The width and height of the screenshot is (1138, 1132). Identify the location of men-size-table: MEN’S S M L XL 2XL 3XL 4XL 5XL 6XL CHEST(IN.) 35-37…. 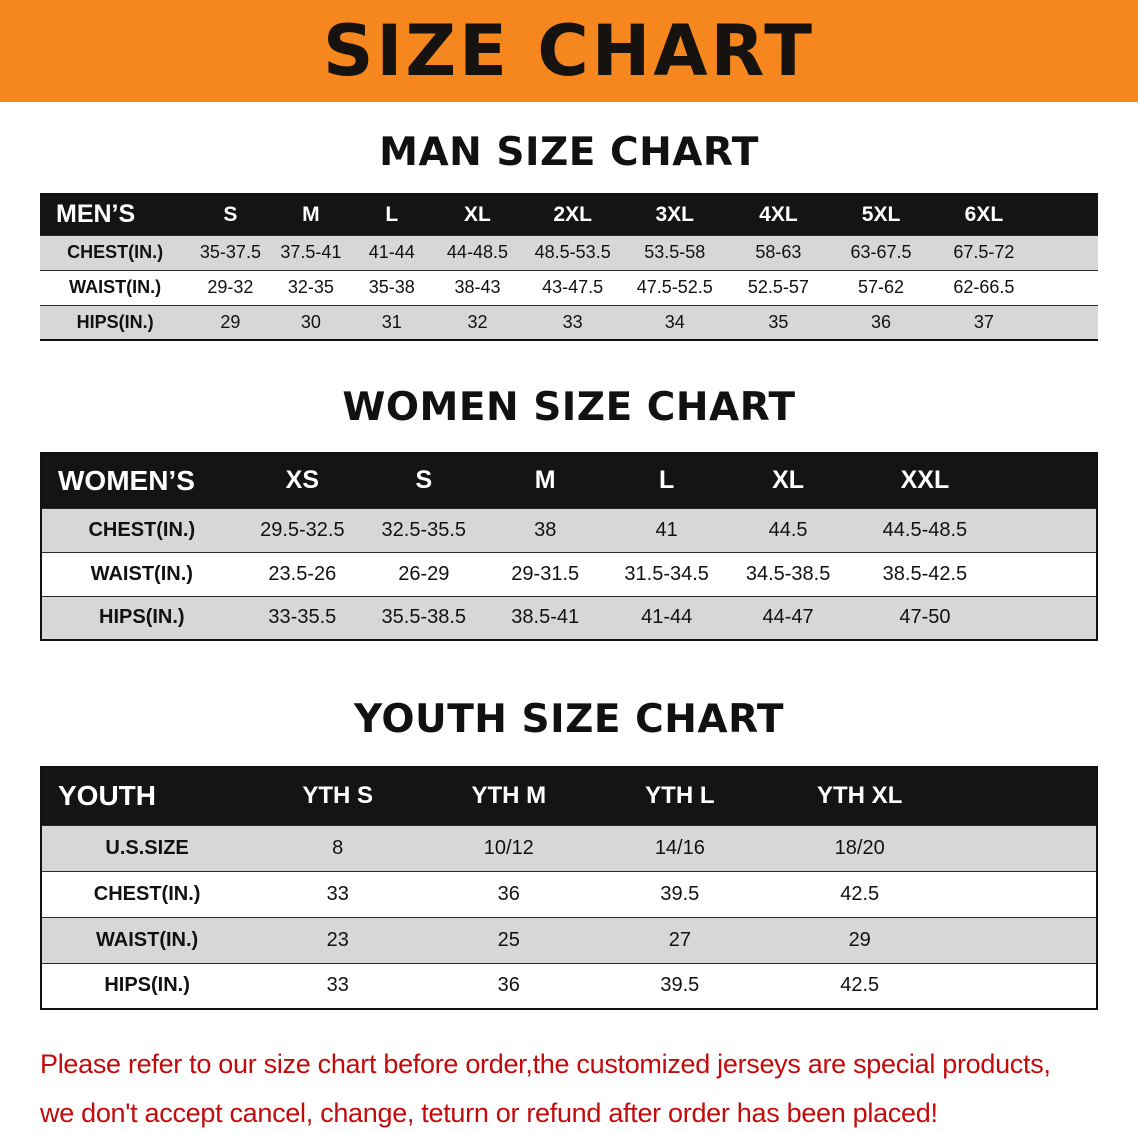
(569, 267).